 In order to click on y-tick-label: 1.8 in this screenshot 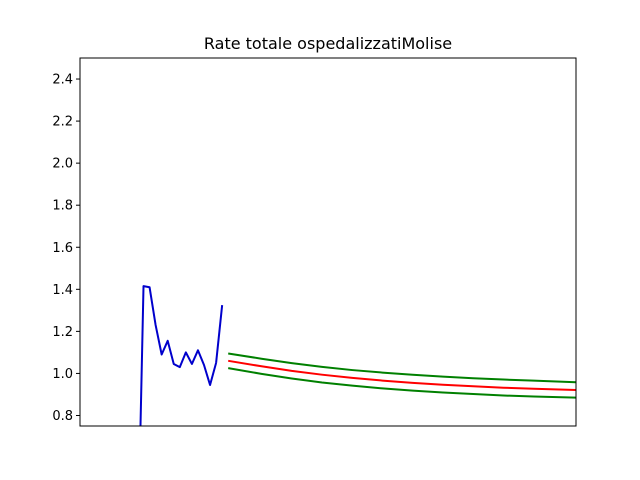, I will do `click(62, 206)`.